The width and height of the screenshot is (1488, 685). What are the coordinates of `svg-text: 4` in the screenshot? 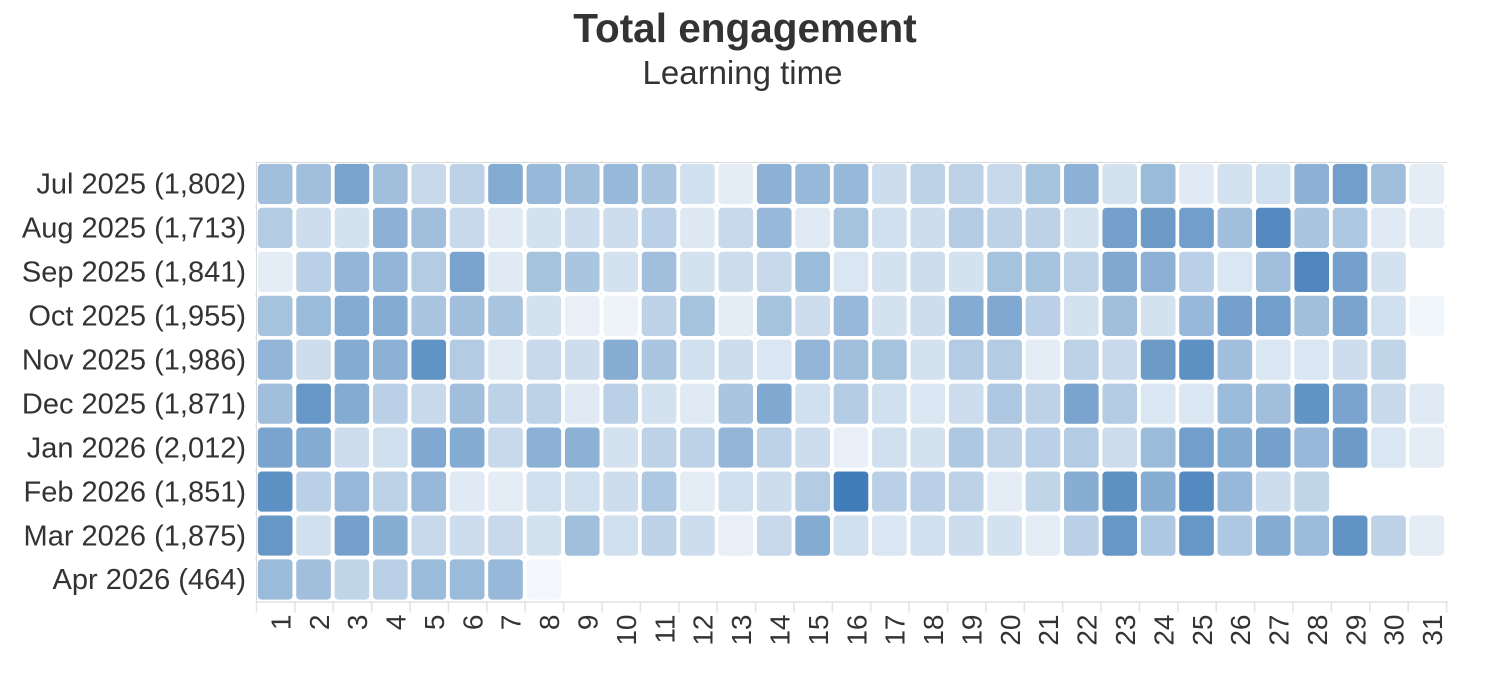 It's located at (396, 623).